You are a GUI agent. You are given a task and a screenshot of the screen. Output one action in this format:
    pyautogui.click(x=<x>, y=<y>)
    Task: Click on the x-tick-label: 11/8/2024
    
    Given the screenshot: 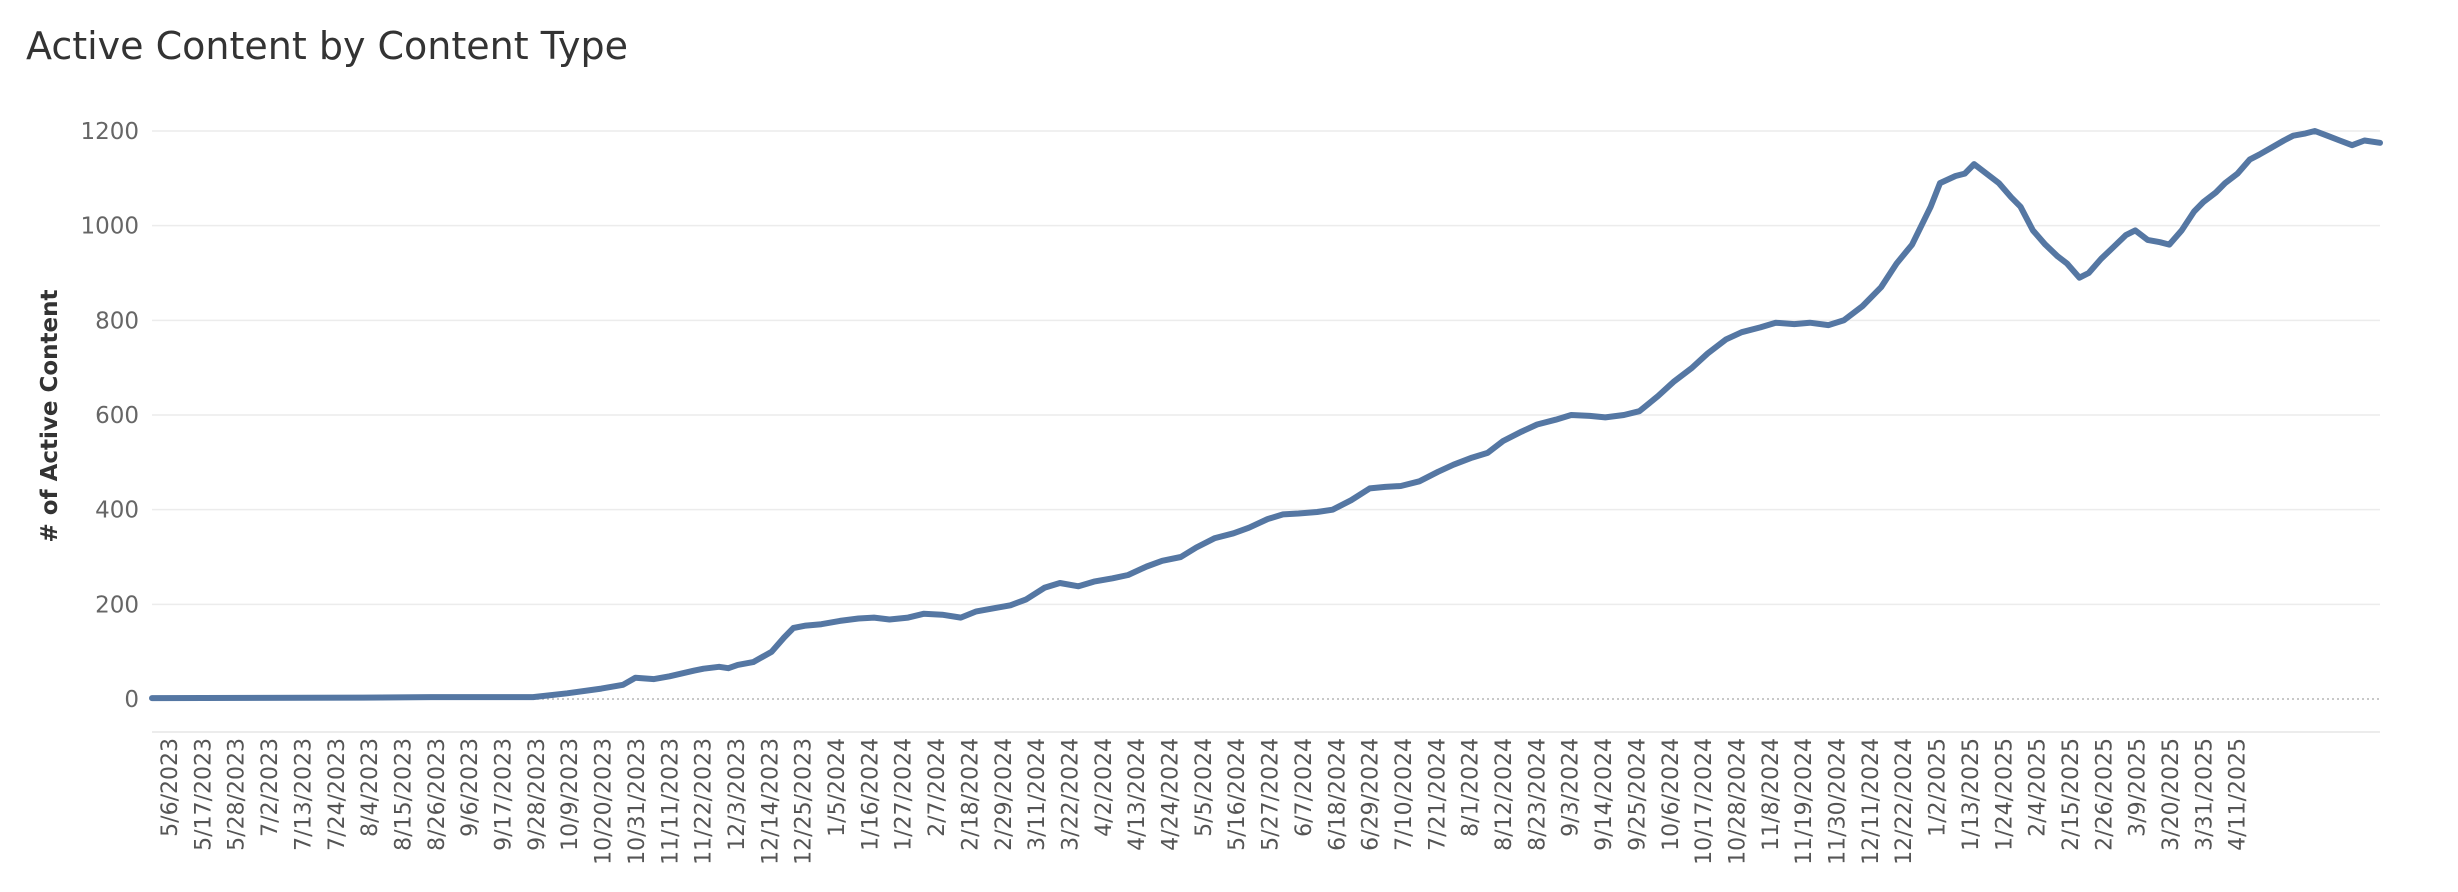 What is the action you would take?
    pyautogui.click(x=1771, y=794)
    